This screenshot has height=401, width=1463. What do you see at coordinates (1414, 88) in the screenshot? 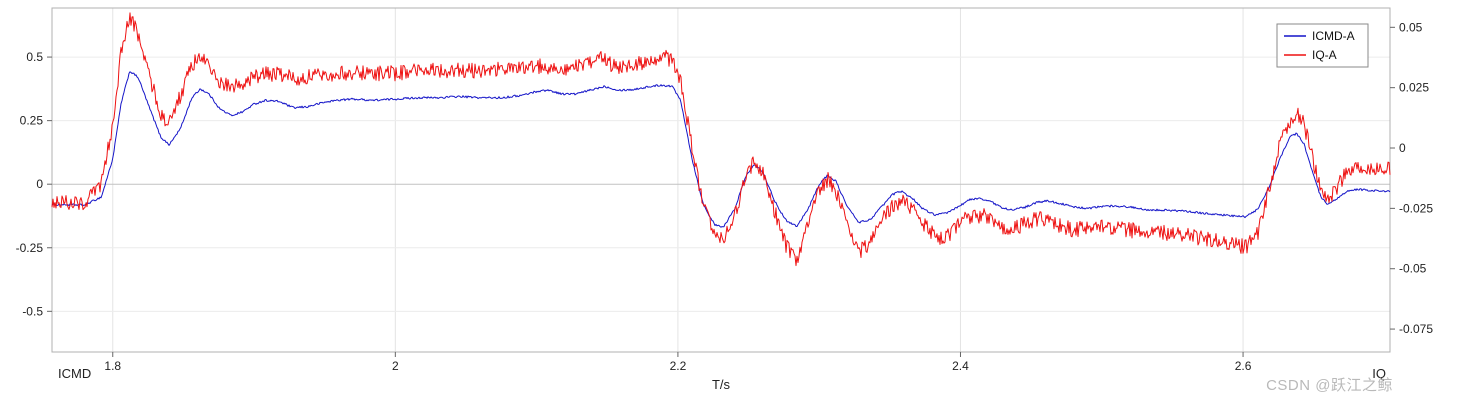
I see `right-tick-label: 0.025` at bounding box center [1414, 88].